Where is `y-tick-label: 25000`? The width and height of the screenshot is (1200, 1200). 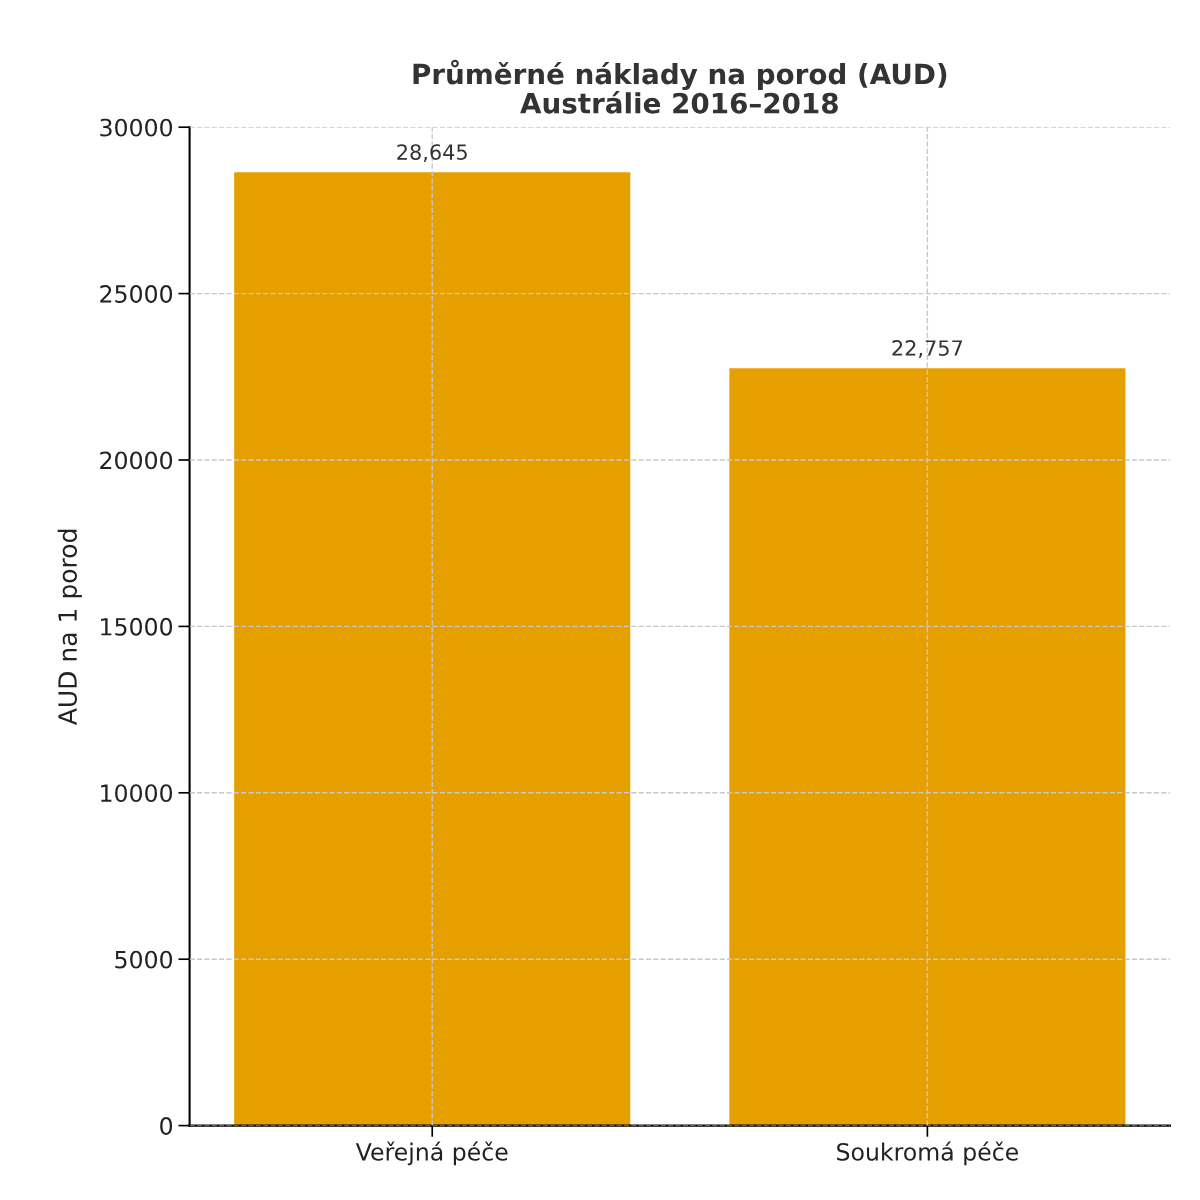 y-tick-label: 25000 is located at coordinates (136, 294).